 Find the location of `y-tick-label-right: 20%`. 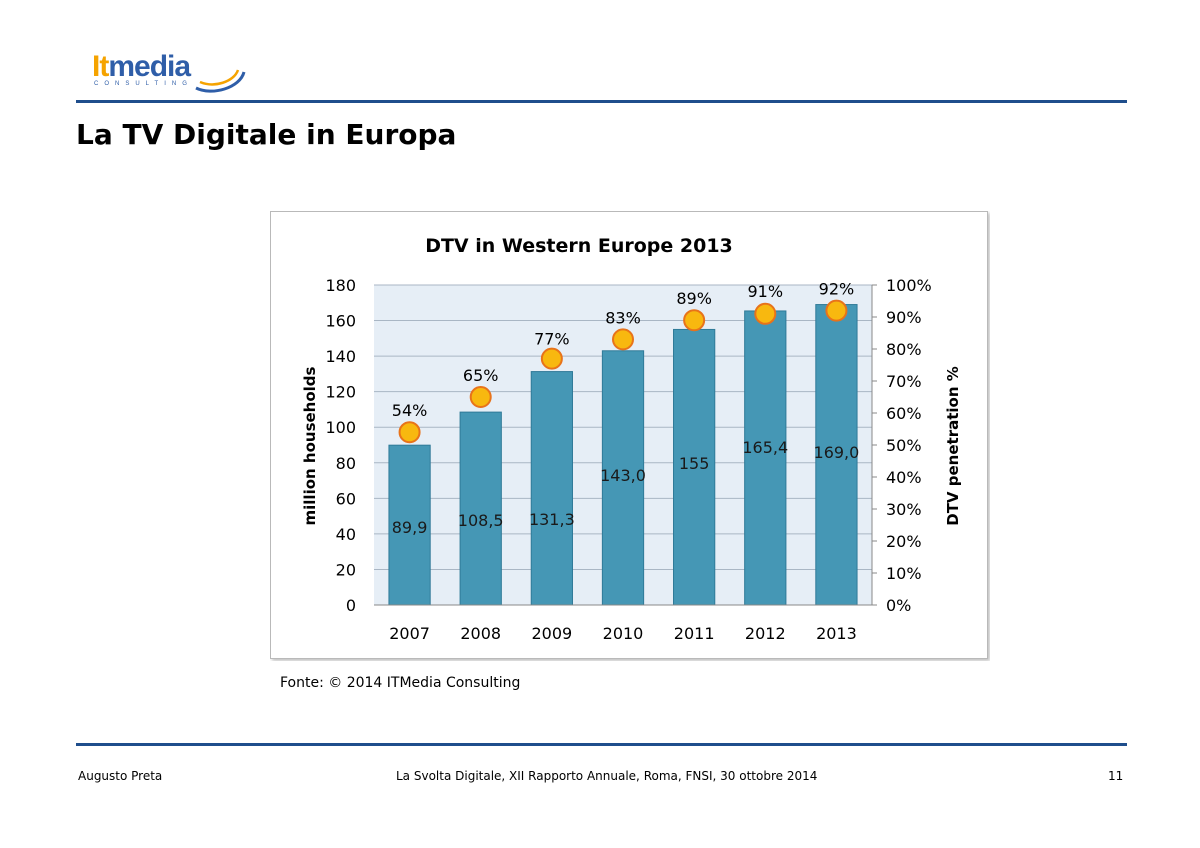

y-tick-label-right: 20% is located at coordinates (904, 541).